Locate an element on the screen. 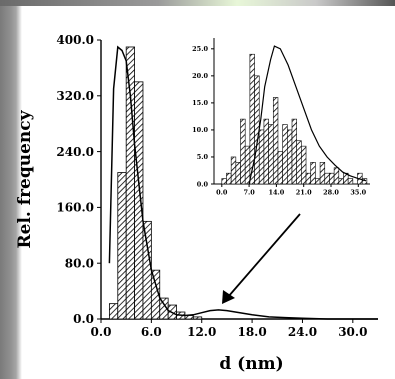 Image resolution: width=395 pixels, height=379 pixels. inset-y-tick-label: 25.0 is located at coordinates (200, 49).